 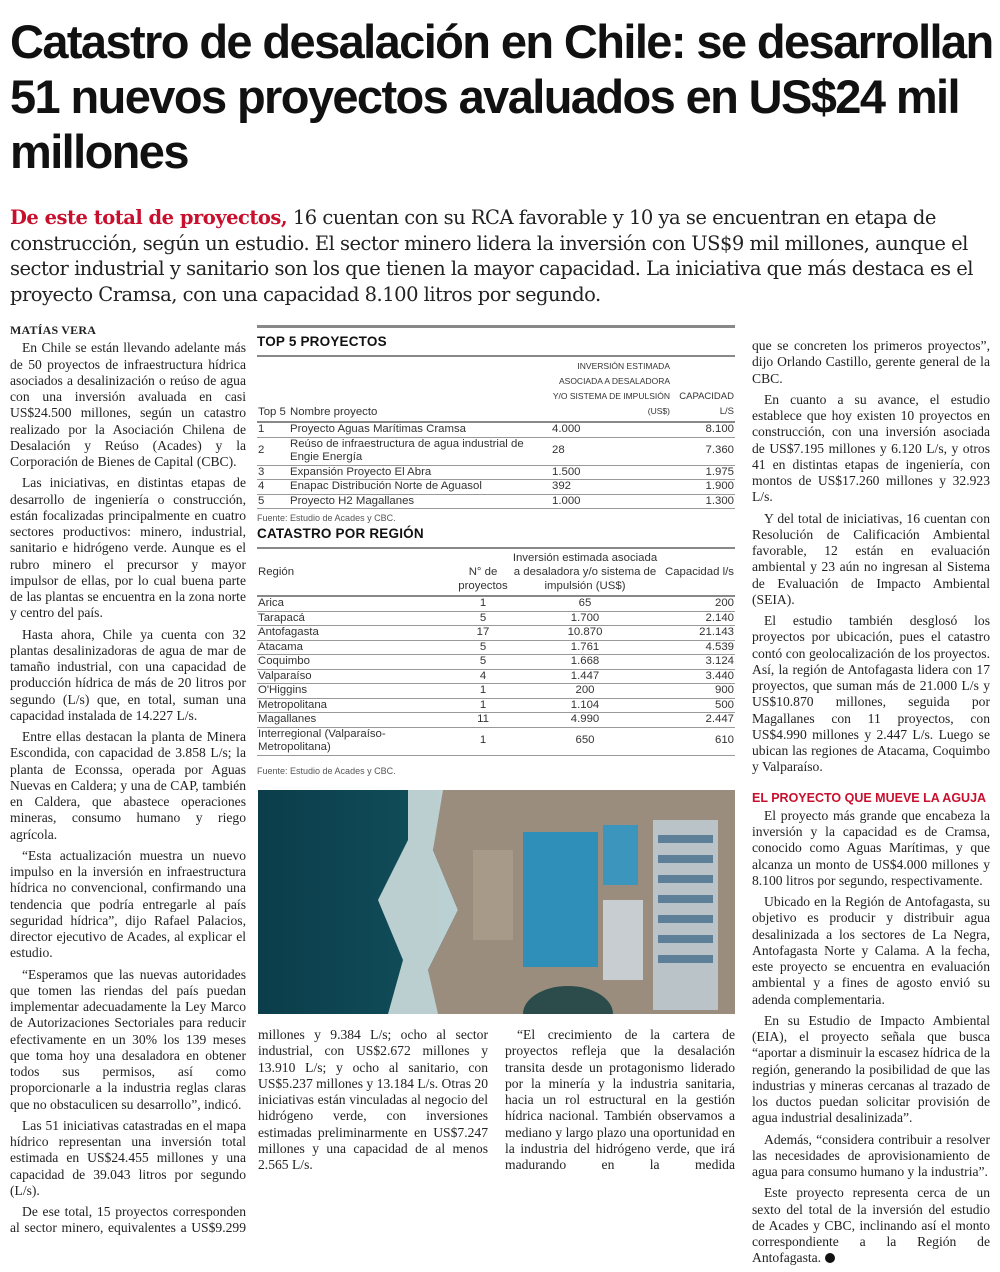 I want to click on table-cell: 2.447, so click(x=698, y=720).